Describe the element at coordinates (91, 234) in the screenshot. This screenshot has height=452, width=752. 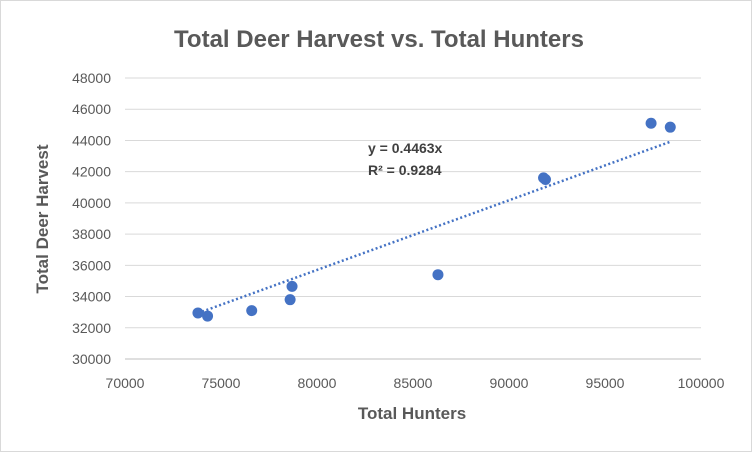
I see `y-tick-label: 38000` at that location.